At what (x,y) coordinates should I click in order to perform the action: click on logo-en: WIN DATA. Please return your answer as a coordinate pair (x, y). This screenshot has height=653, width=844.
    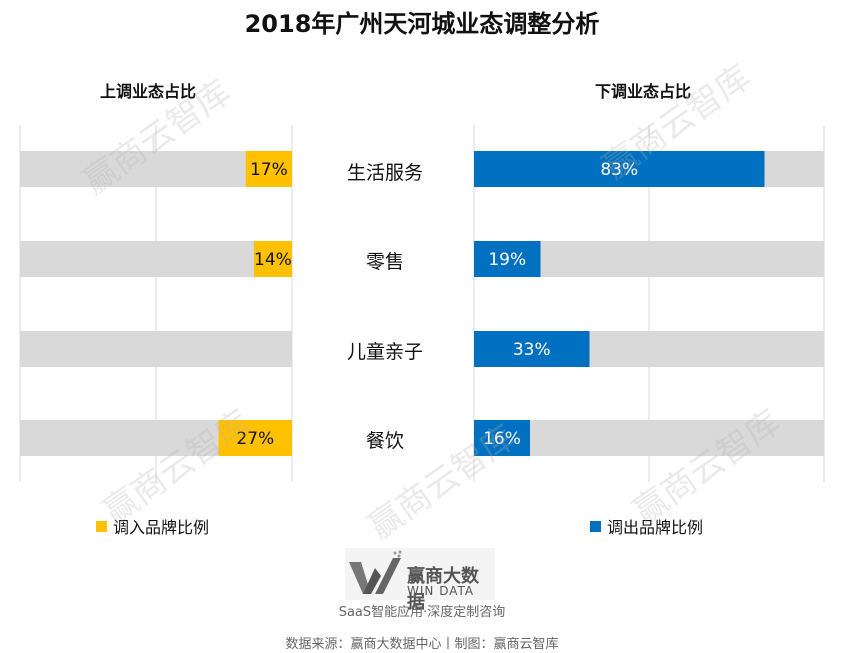
    Looking at the image, I should click on (441, 591).